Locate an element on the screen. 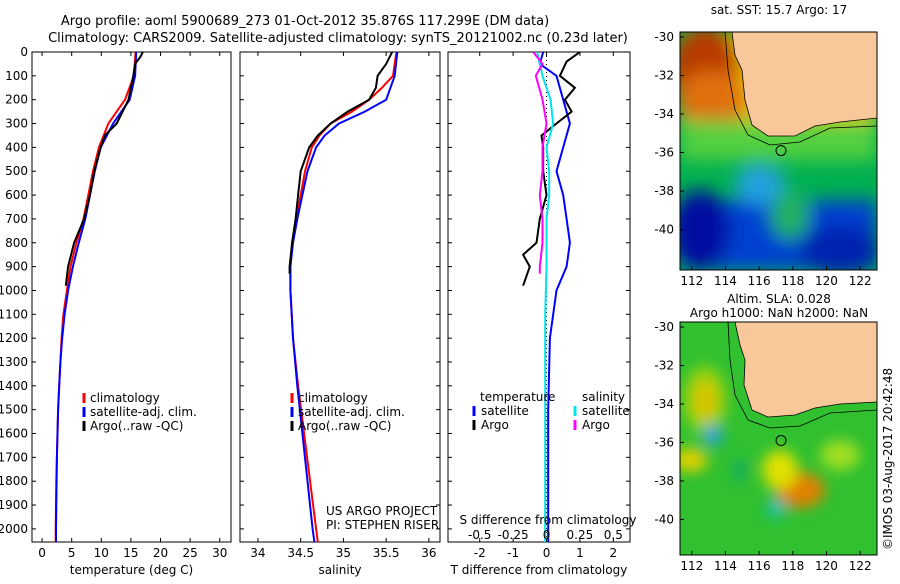  y-tick-label: 1400 is located at coordinates (14, 386).